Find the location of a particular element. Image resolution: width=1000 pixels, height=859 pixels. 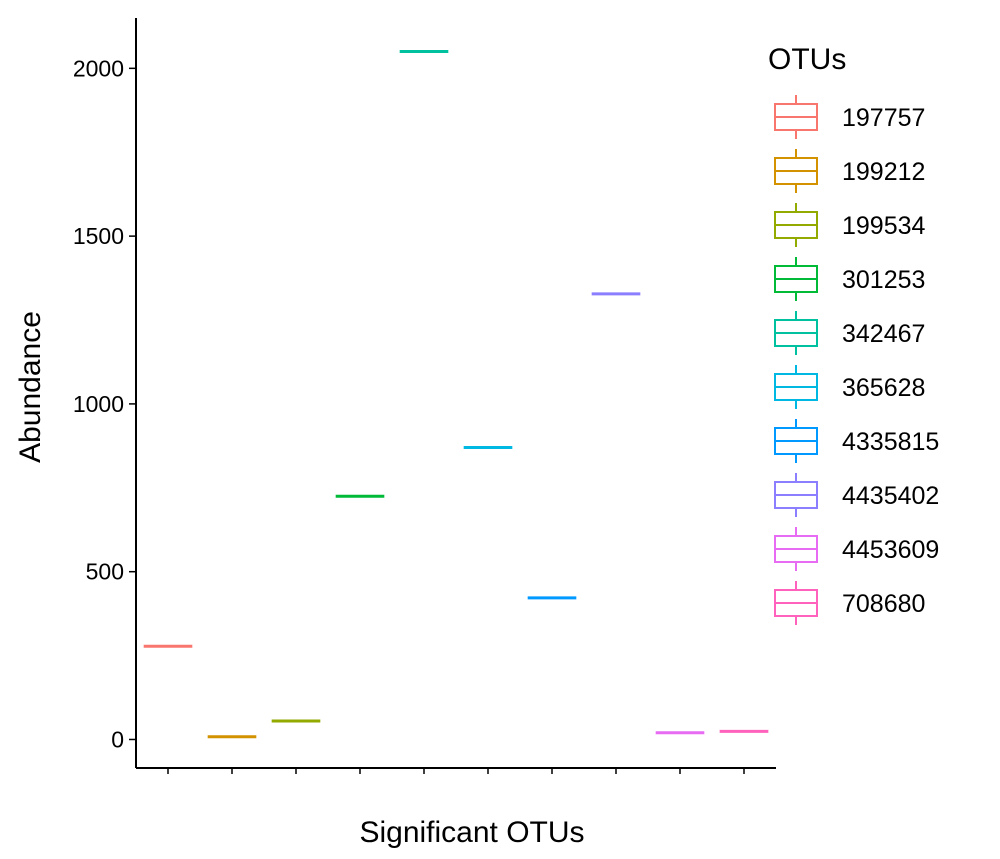

y-tick-label: 500 is located at coordinates (105, 572).